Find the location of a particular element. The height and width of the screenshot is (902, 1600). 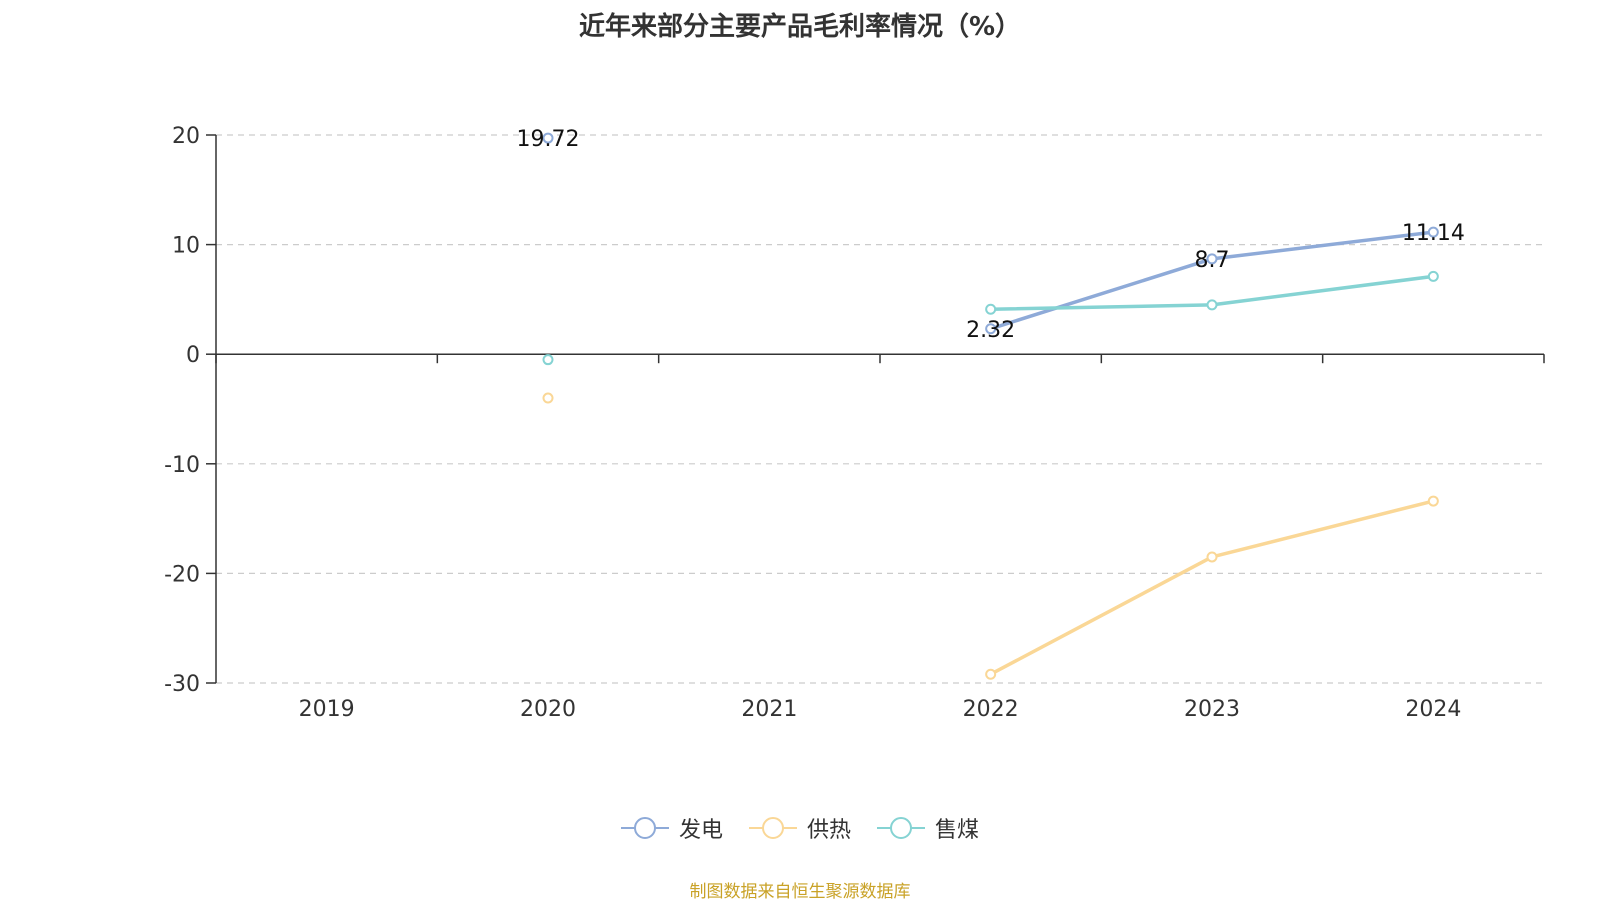

y-tick-label: 20 is located at coordinates (186, 136).